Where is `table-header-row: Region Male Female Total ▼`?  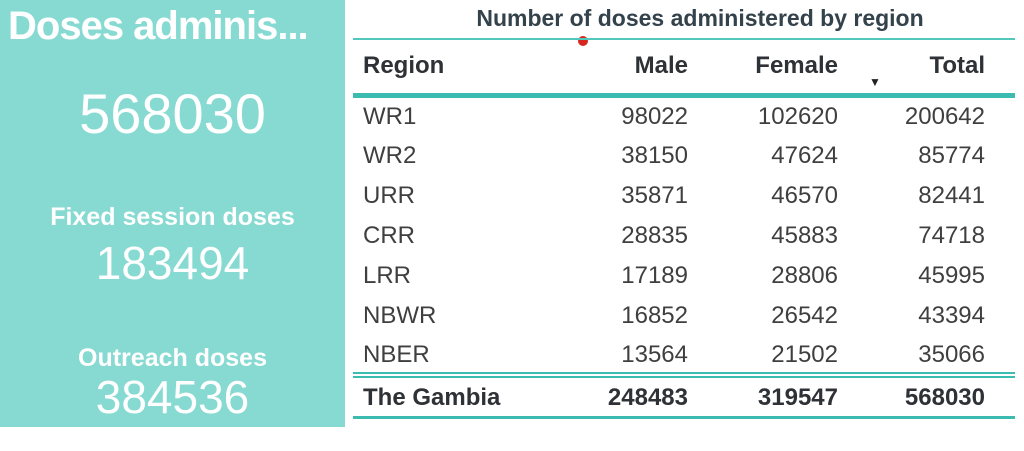 table-header-row: Region Male Female Total ▼ is located at coordinates (684, 68).